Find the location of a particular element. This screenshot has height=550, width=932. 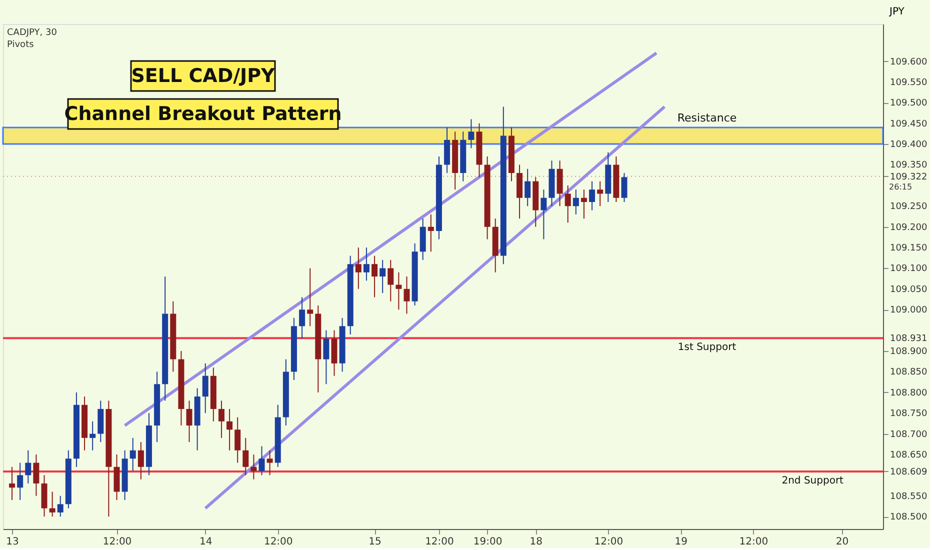

ref-line-label: 2nd Support is located at coordinates (813, 480).